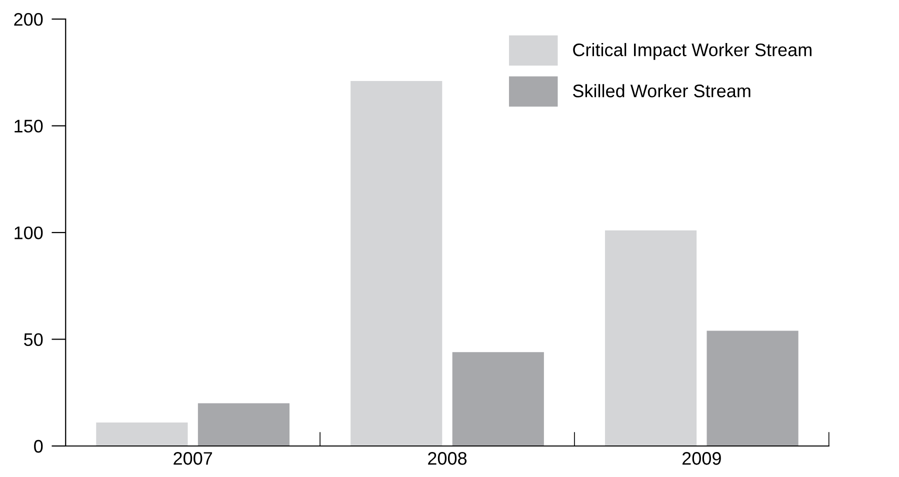 Image resolution: width=899 pixels, height=477 pixels. I want to click on x-tick-label: 2009, so click(701, 458).